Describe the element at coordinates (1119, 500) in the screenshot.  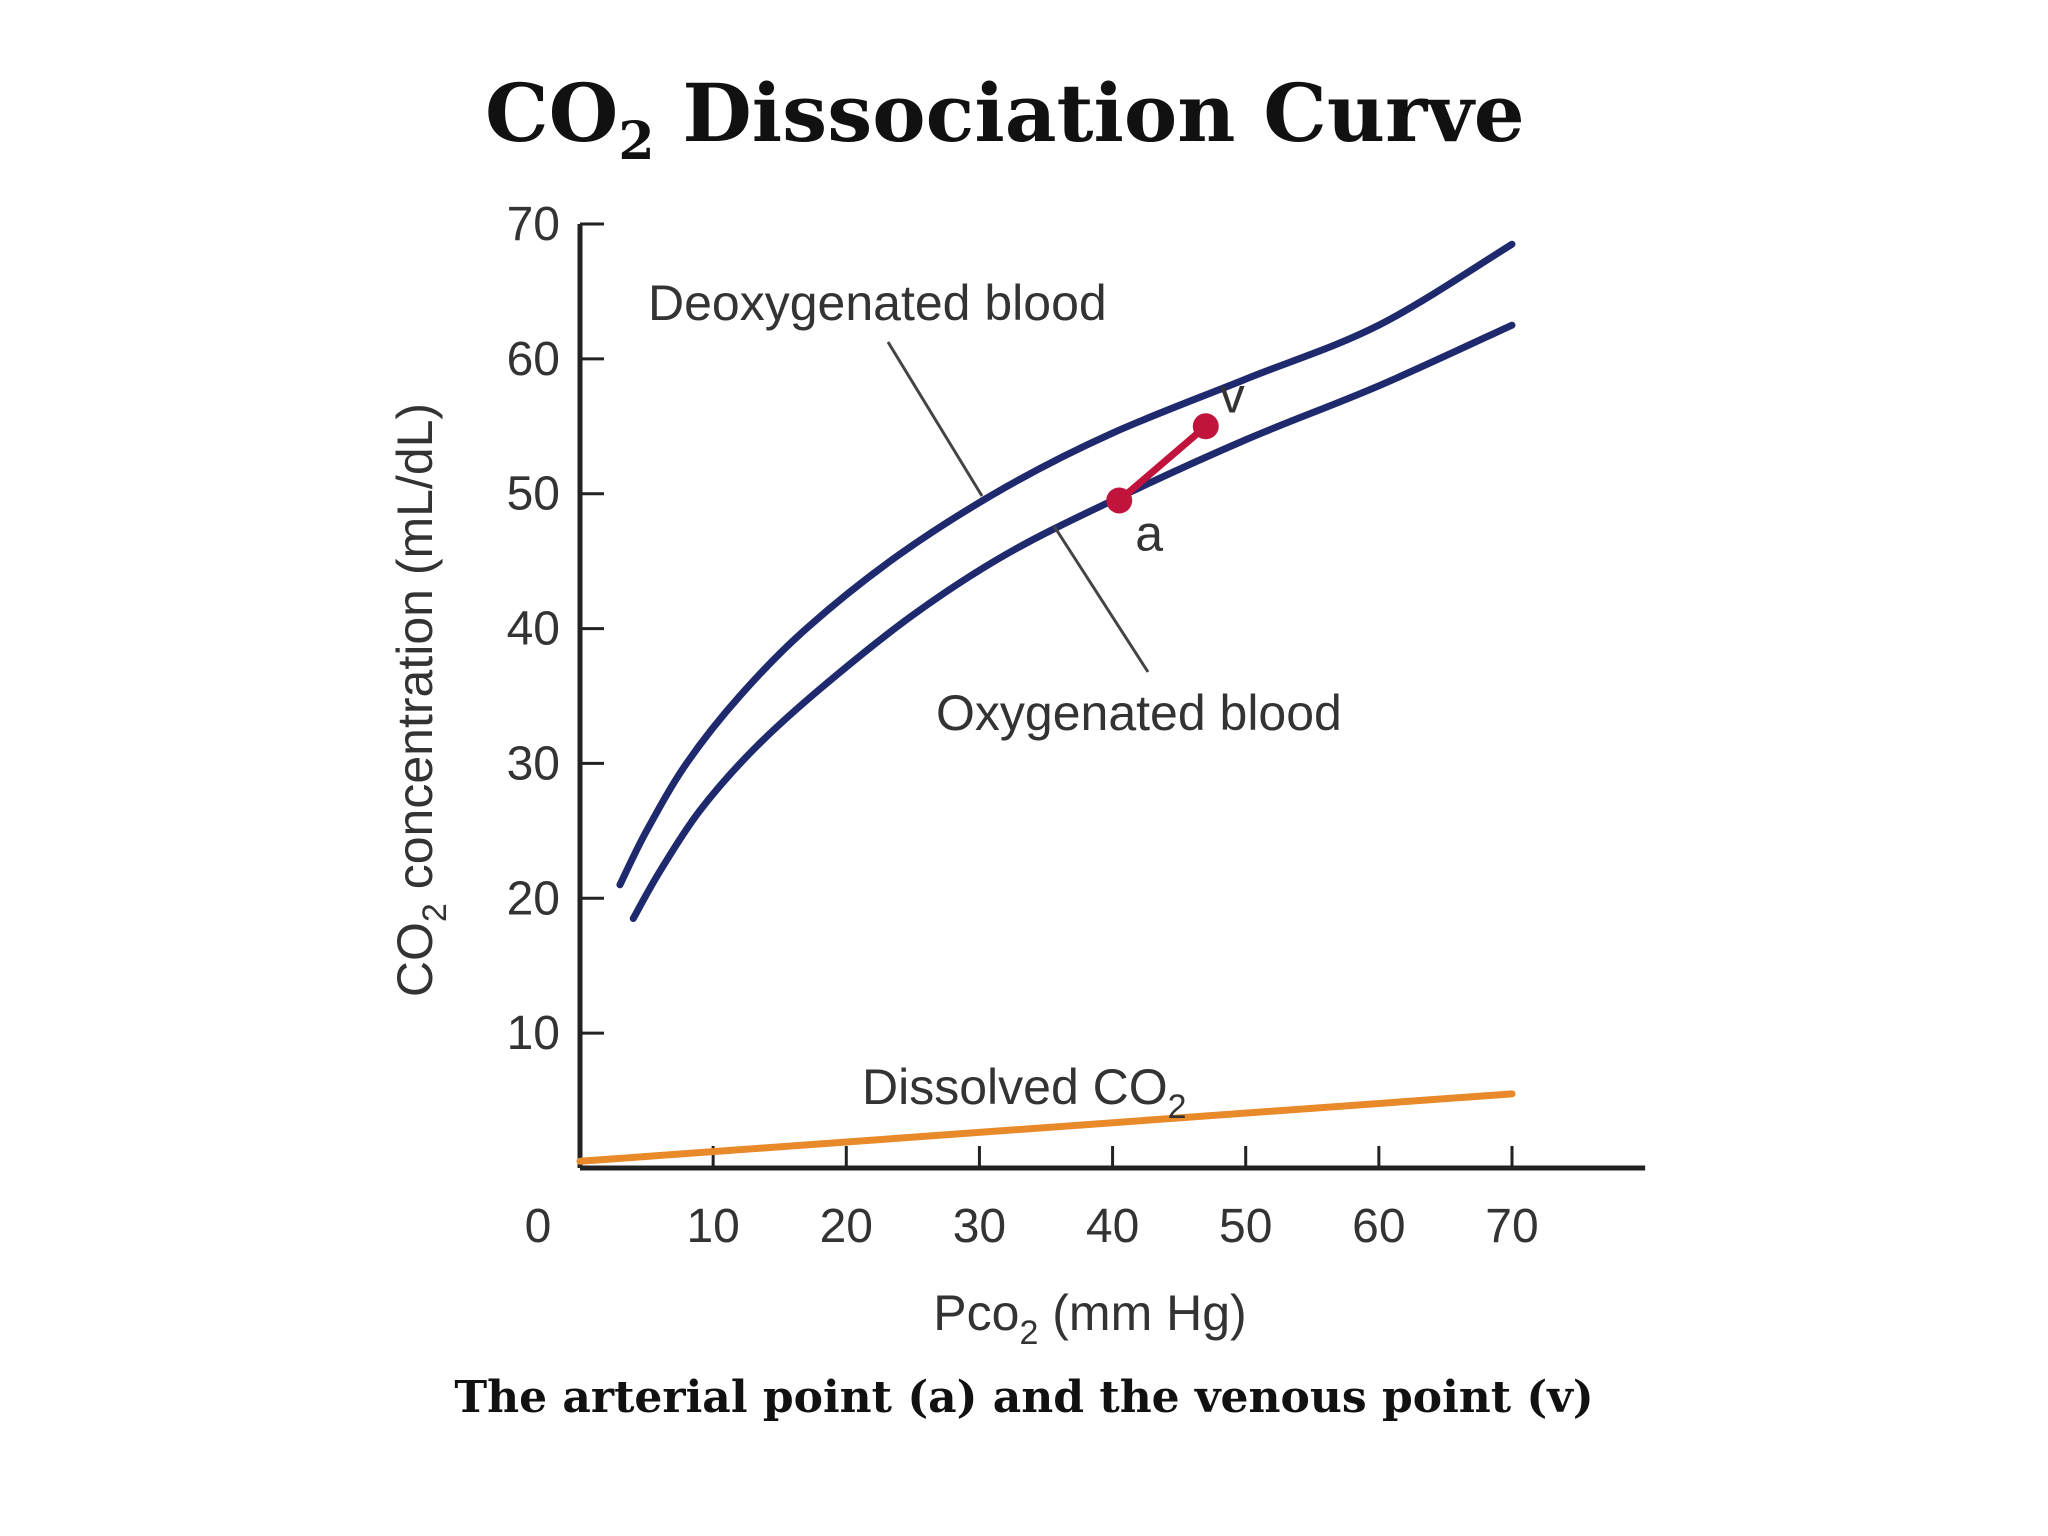
I see `arterial-point` at that location.